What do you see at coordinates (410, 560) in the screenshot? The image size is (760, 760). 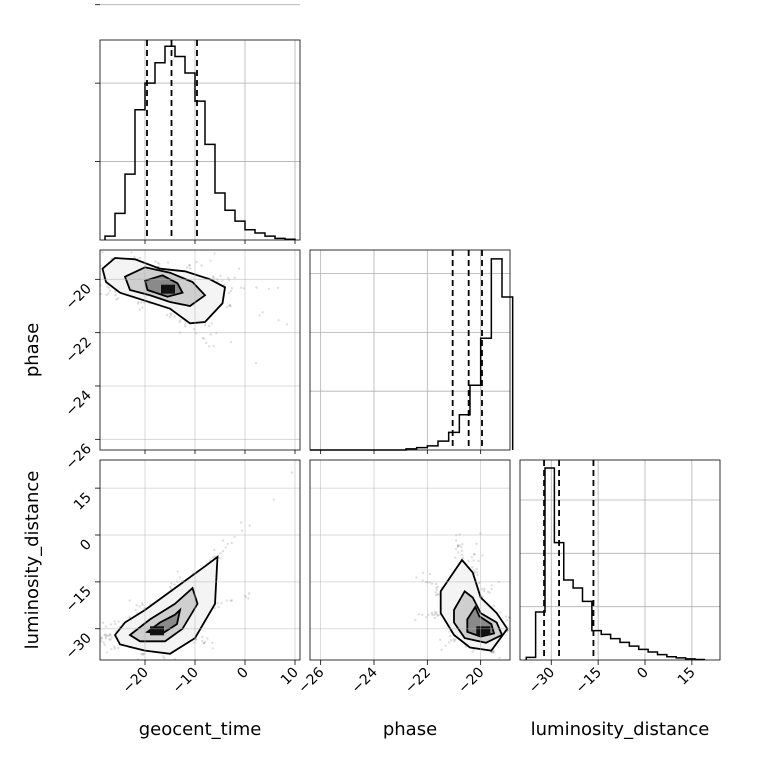 I see `joint-phase-vs-luminosity-distance-grid` at bounding box center [410, 560].